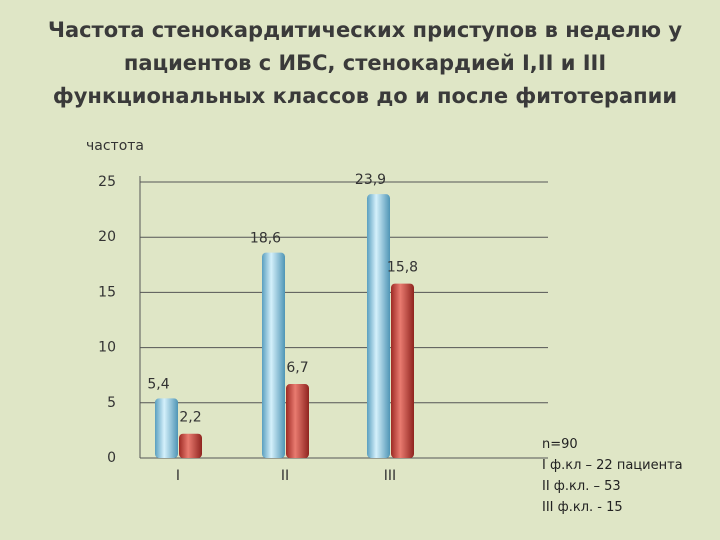 The image size is (720, 540). What do you see at coordinates (107, 348) in the screenshot?
I see `y-tick-label: 10` at bounding box center [107, 348].